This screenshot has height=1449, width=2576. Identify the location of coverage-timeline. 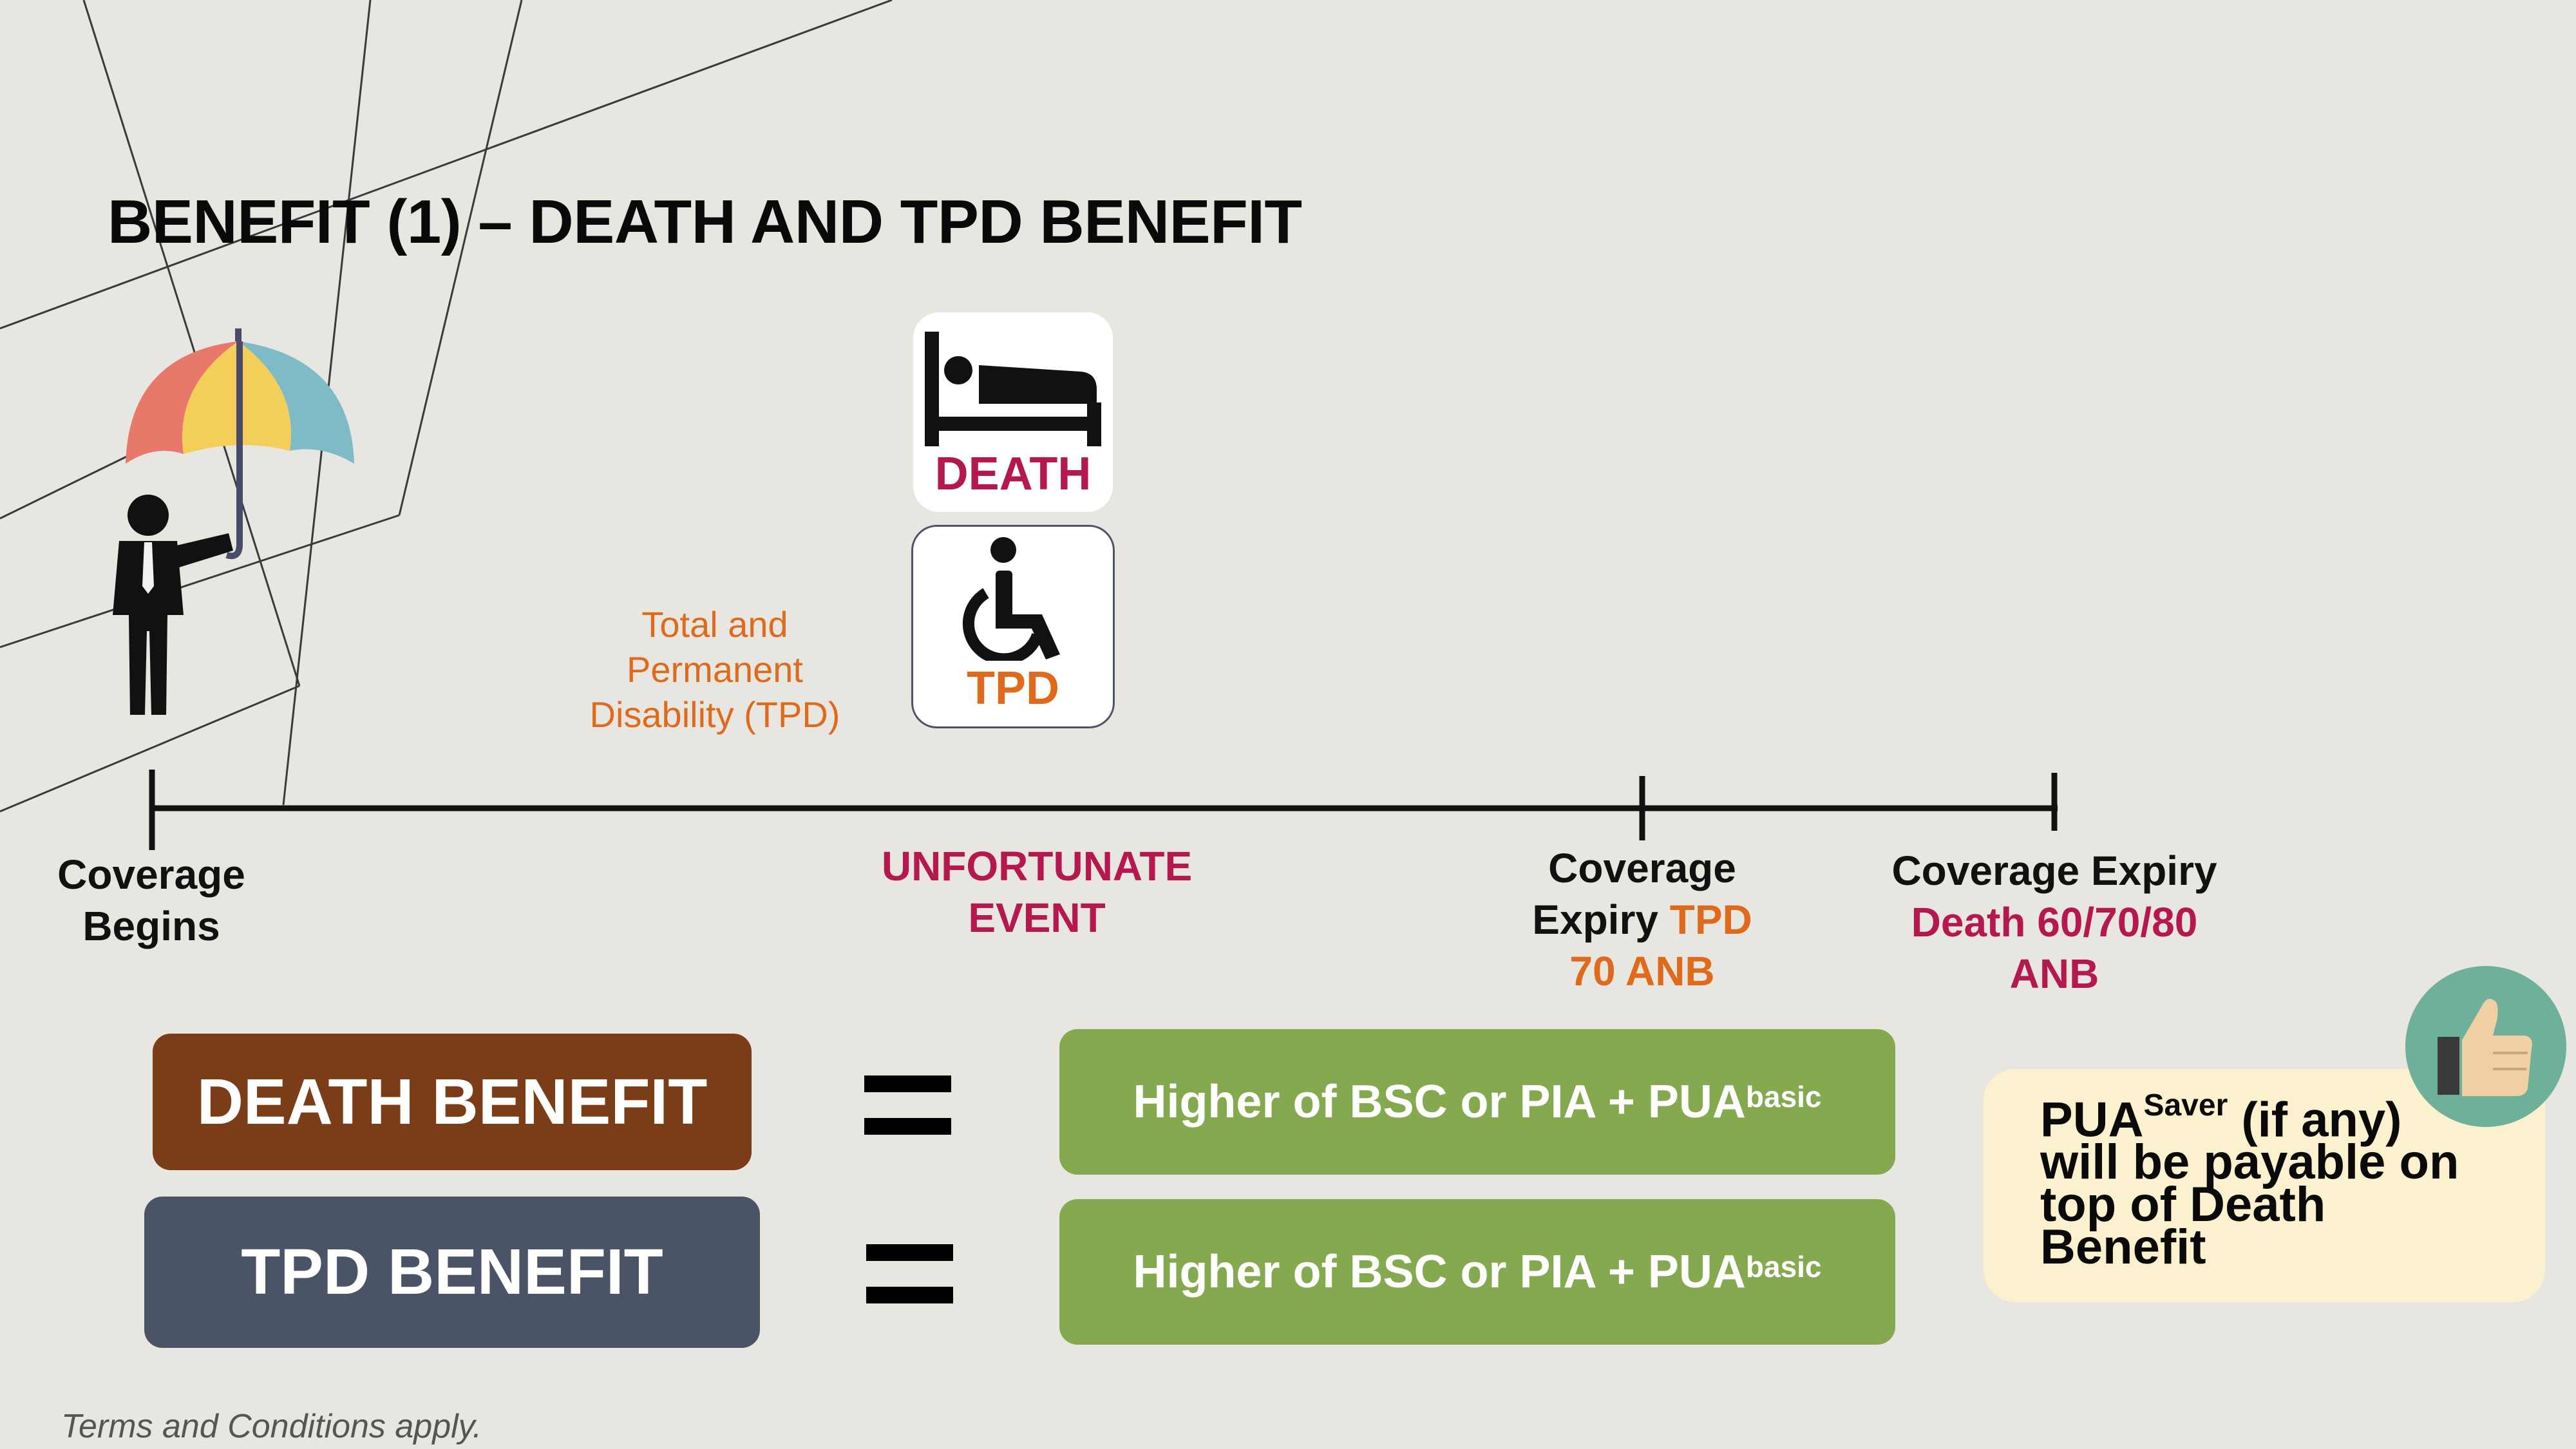
(1103, 810).